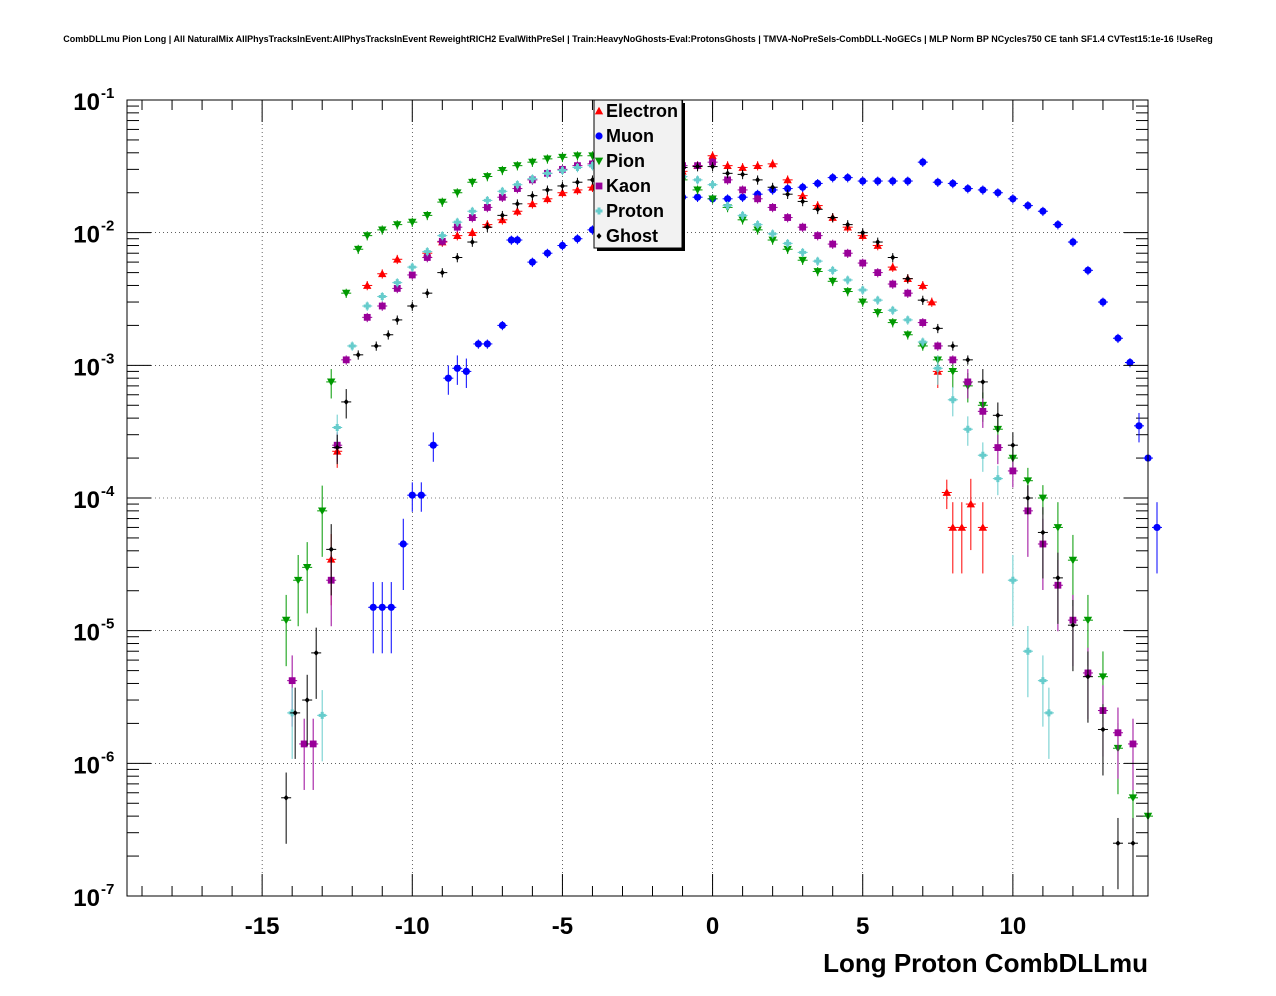  Describe the element at coordinates (599, 110) in the screenshot. I see `legend-marker` at that location.